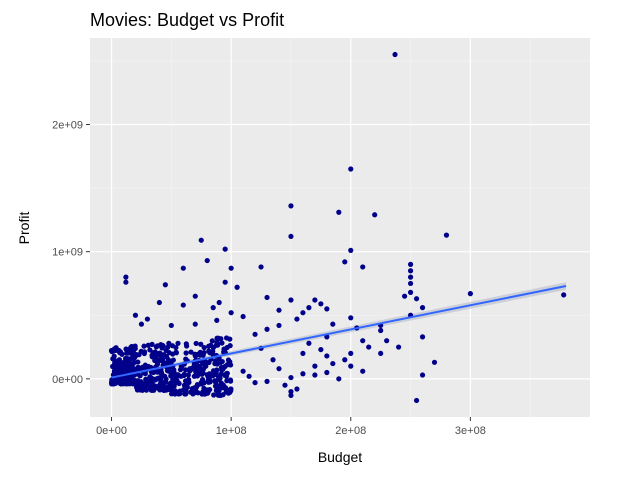 This screenshot has height=490, width=619. What do you see at coordinates (350, 431) in the screenshot?
I see `x-tick-label: 2e+08` at bounding box center [350, 431].